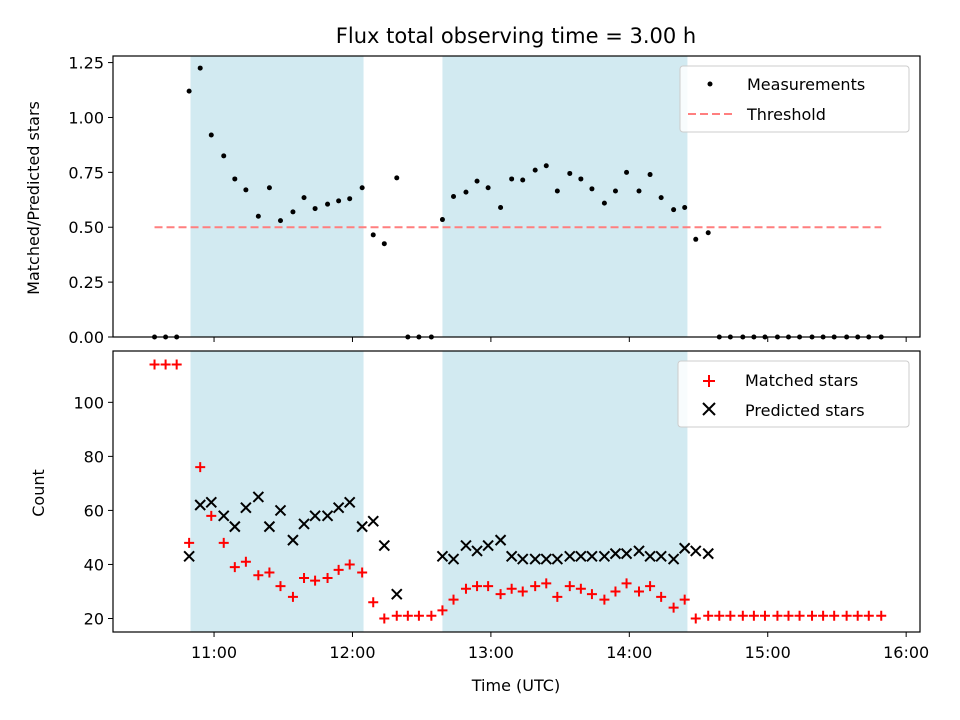  Describe the element at coordinates (86, 63) in the screenshot. I see `y-tick-label: 1.25` at that location.